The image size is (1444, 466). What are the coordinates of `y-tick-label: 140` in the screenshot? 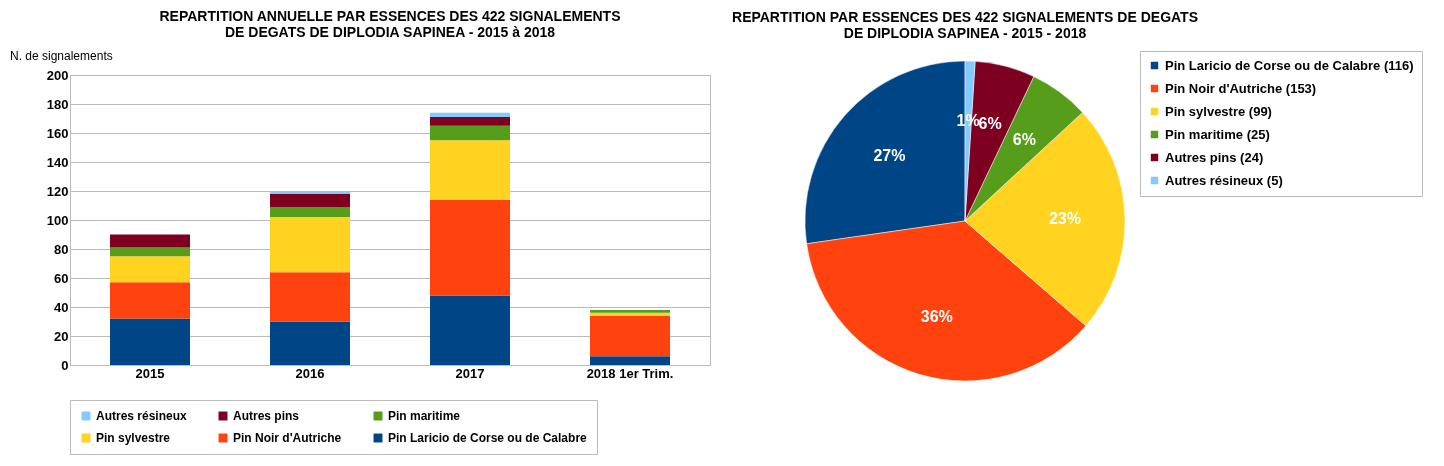 It's located at (57, 162).